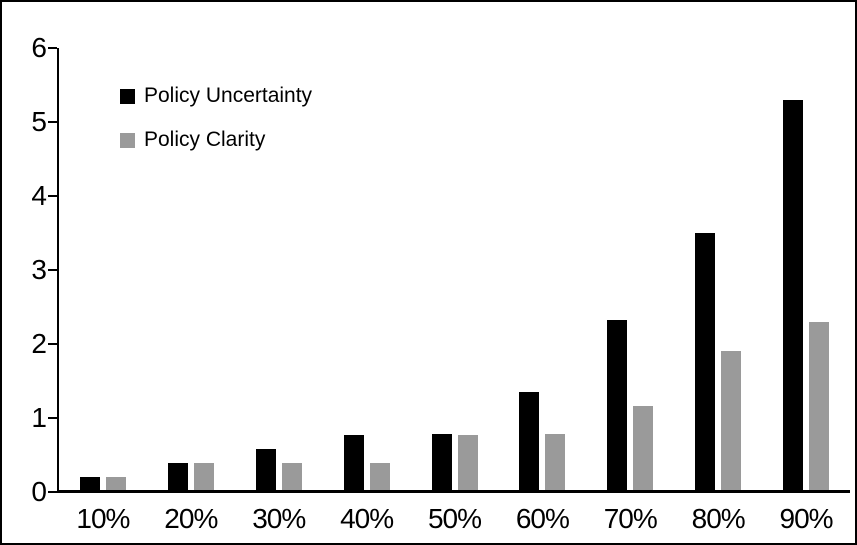 Image resolution: width=857 pixels, height=545 pixels. I want to click on legend-item-policy-uncertainty: Policy Uncertainty, so click(216, 96).